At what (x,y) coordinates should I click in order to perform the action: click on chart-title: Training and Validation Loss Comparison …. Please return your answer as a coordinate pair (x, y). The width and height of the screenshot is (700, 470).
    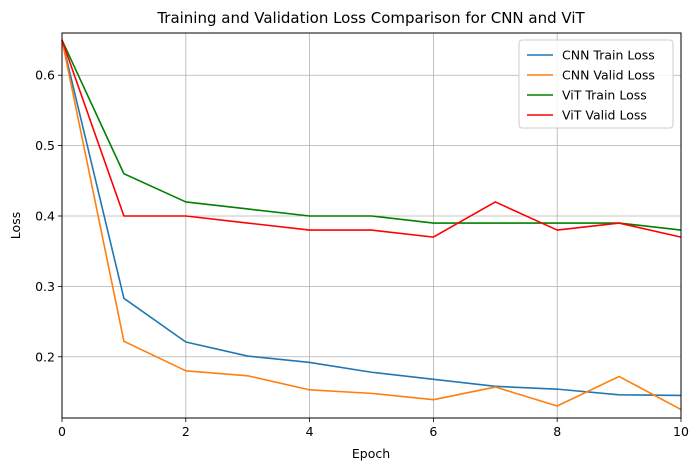
    Looking at the image, I should click on (370, 18).